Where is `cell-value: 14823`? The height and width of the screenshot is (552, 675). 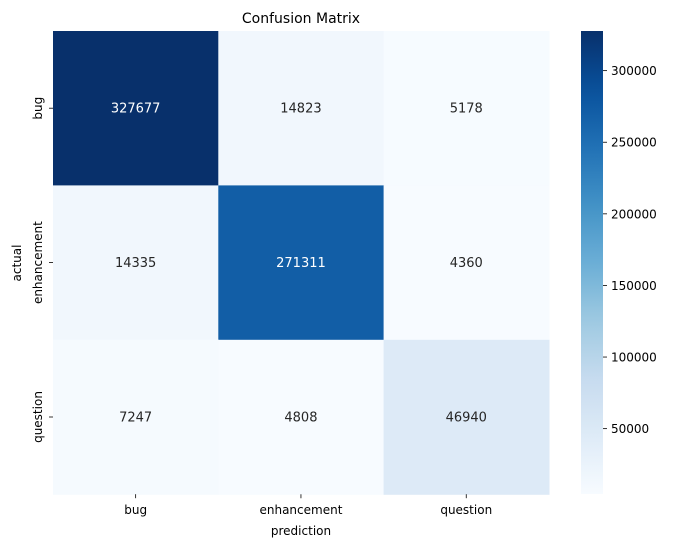 cell-value: 14823 is located at coordinates (300, 109).